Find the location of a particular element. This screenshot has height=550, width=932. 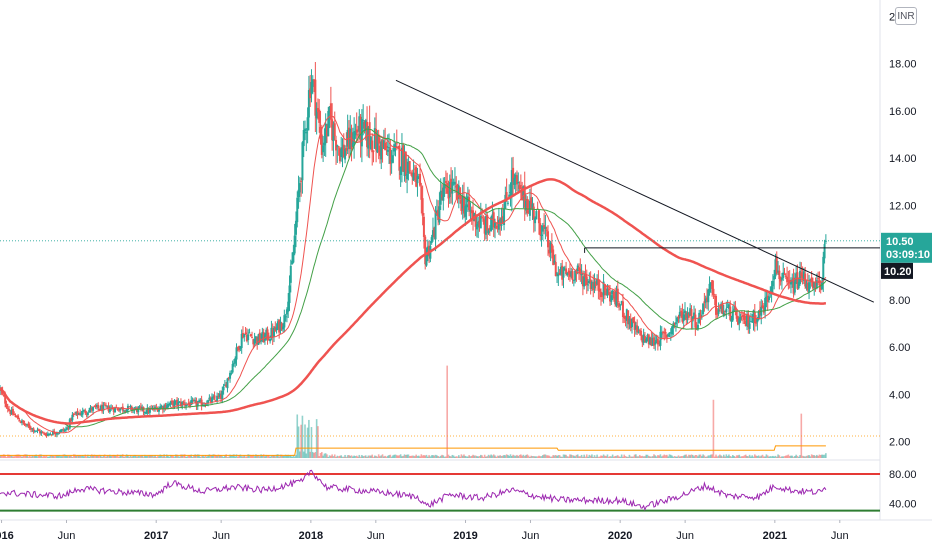

time-tick-label: 2020 is located at coordinates (620, 536).